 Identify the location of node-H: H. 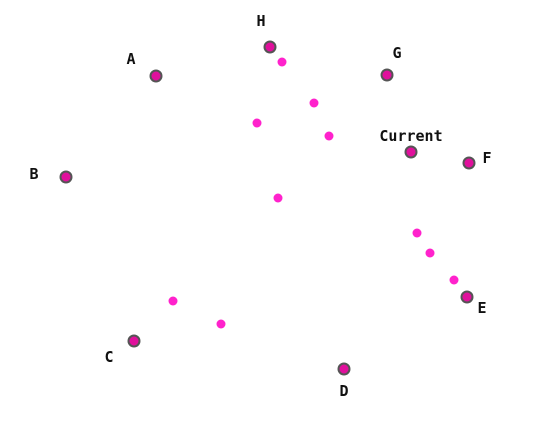
(266, 33).